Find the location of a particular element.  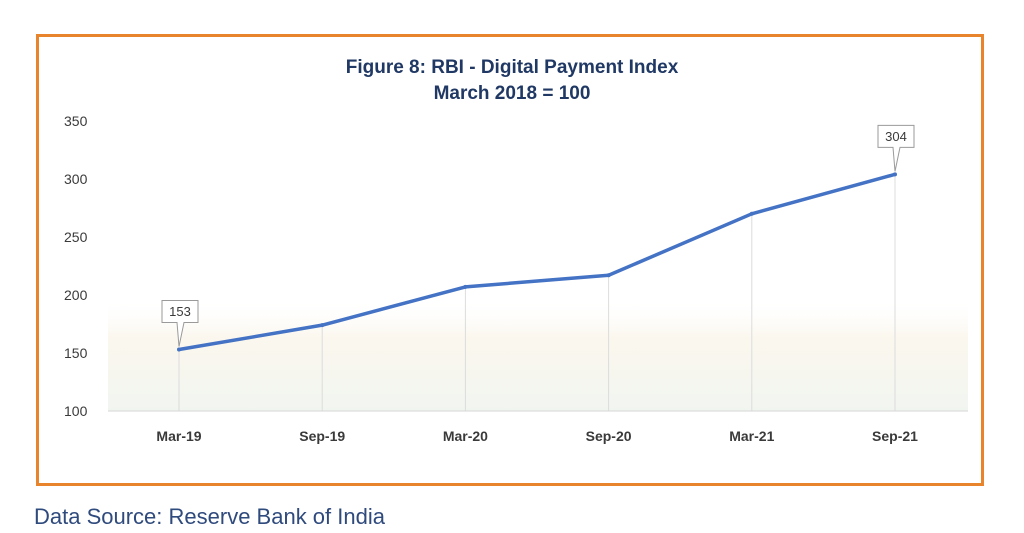

y-tick-label: 300 is located at coordinates (76, 179).